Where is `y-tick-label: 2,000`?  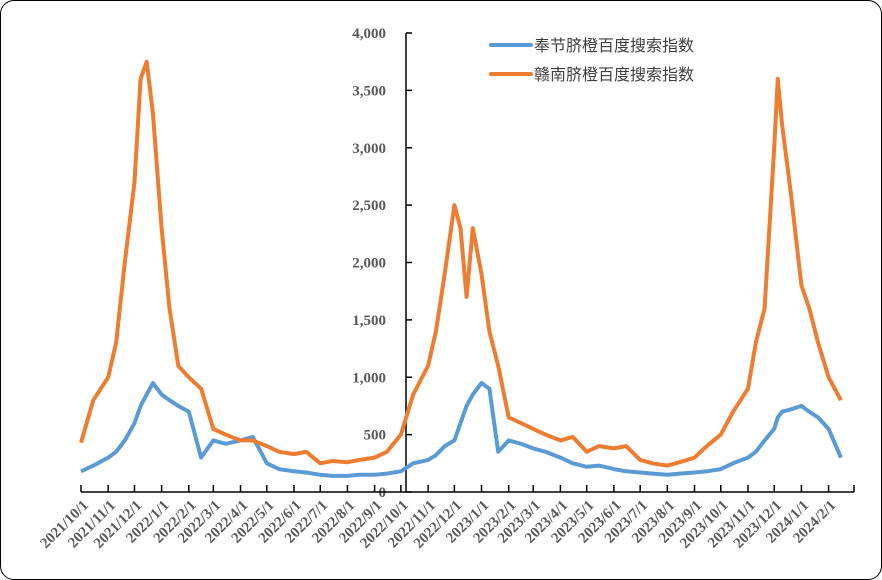
y-tick-label: 2,000 is located at coordinates (369, 264).